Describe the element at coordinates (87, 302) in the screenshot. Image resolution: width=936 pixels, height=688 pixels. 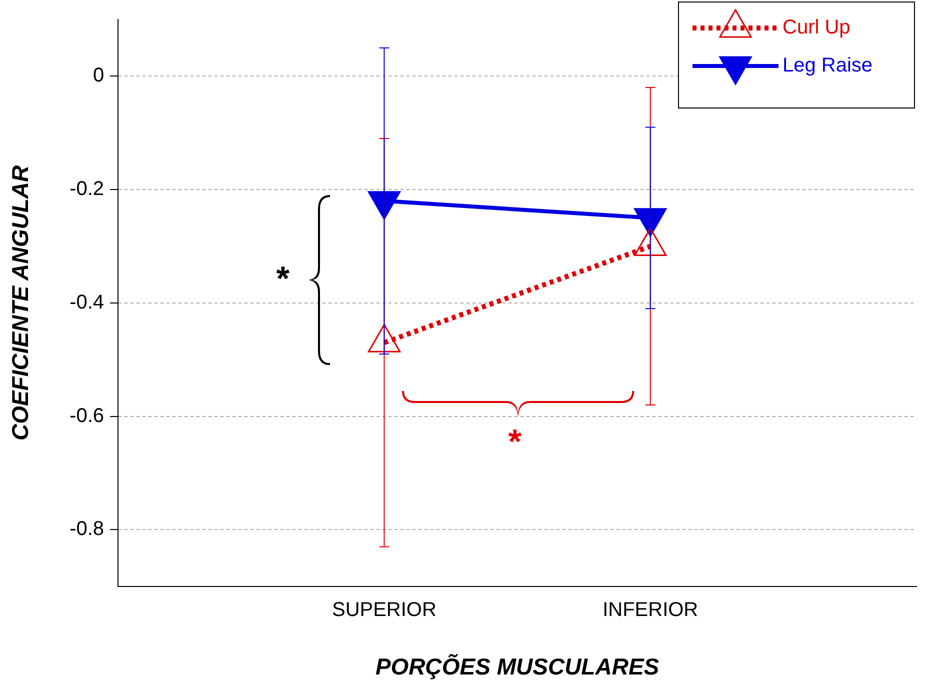
I see `y-tick-label: -0.4` at that location.